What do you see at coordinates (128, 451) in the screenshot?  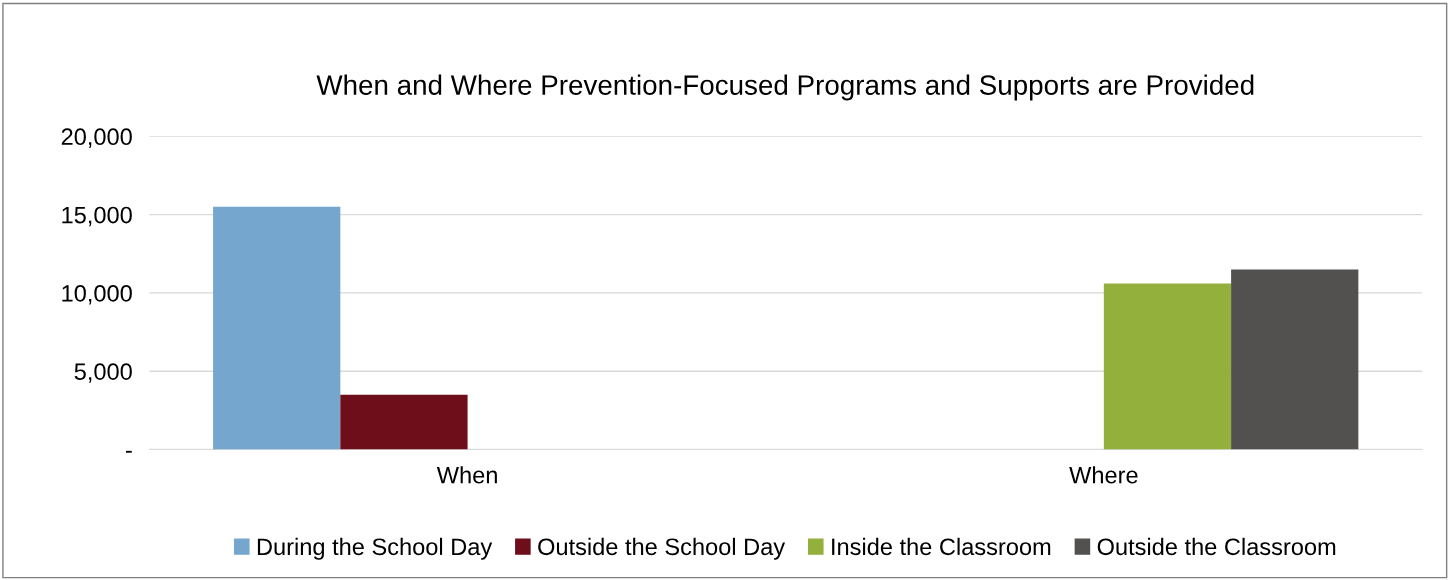 I see `y-tick-label: -` at bounding box center [128, 451].